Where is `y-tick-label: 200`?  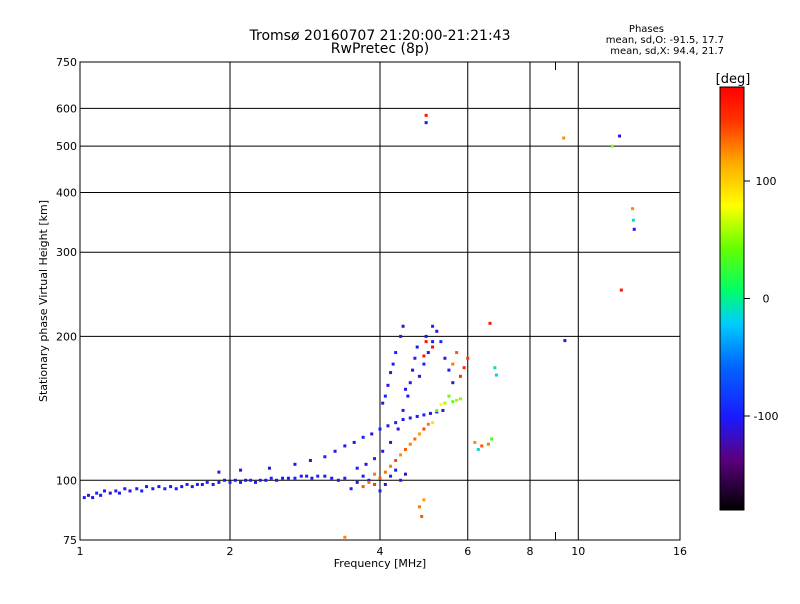 y-tick-label: 200 is located at coordinates (66, 336).